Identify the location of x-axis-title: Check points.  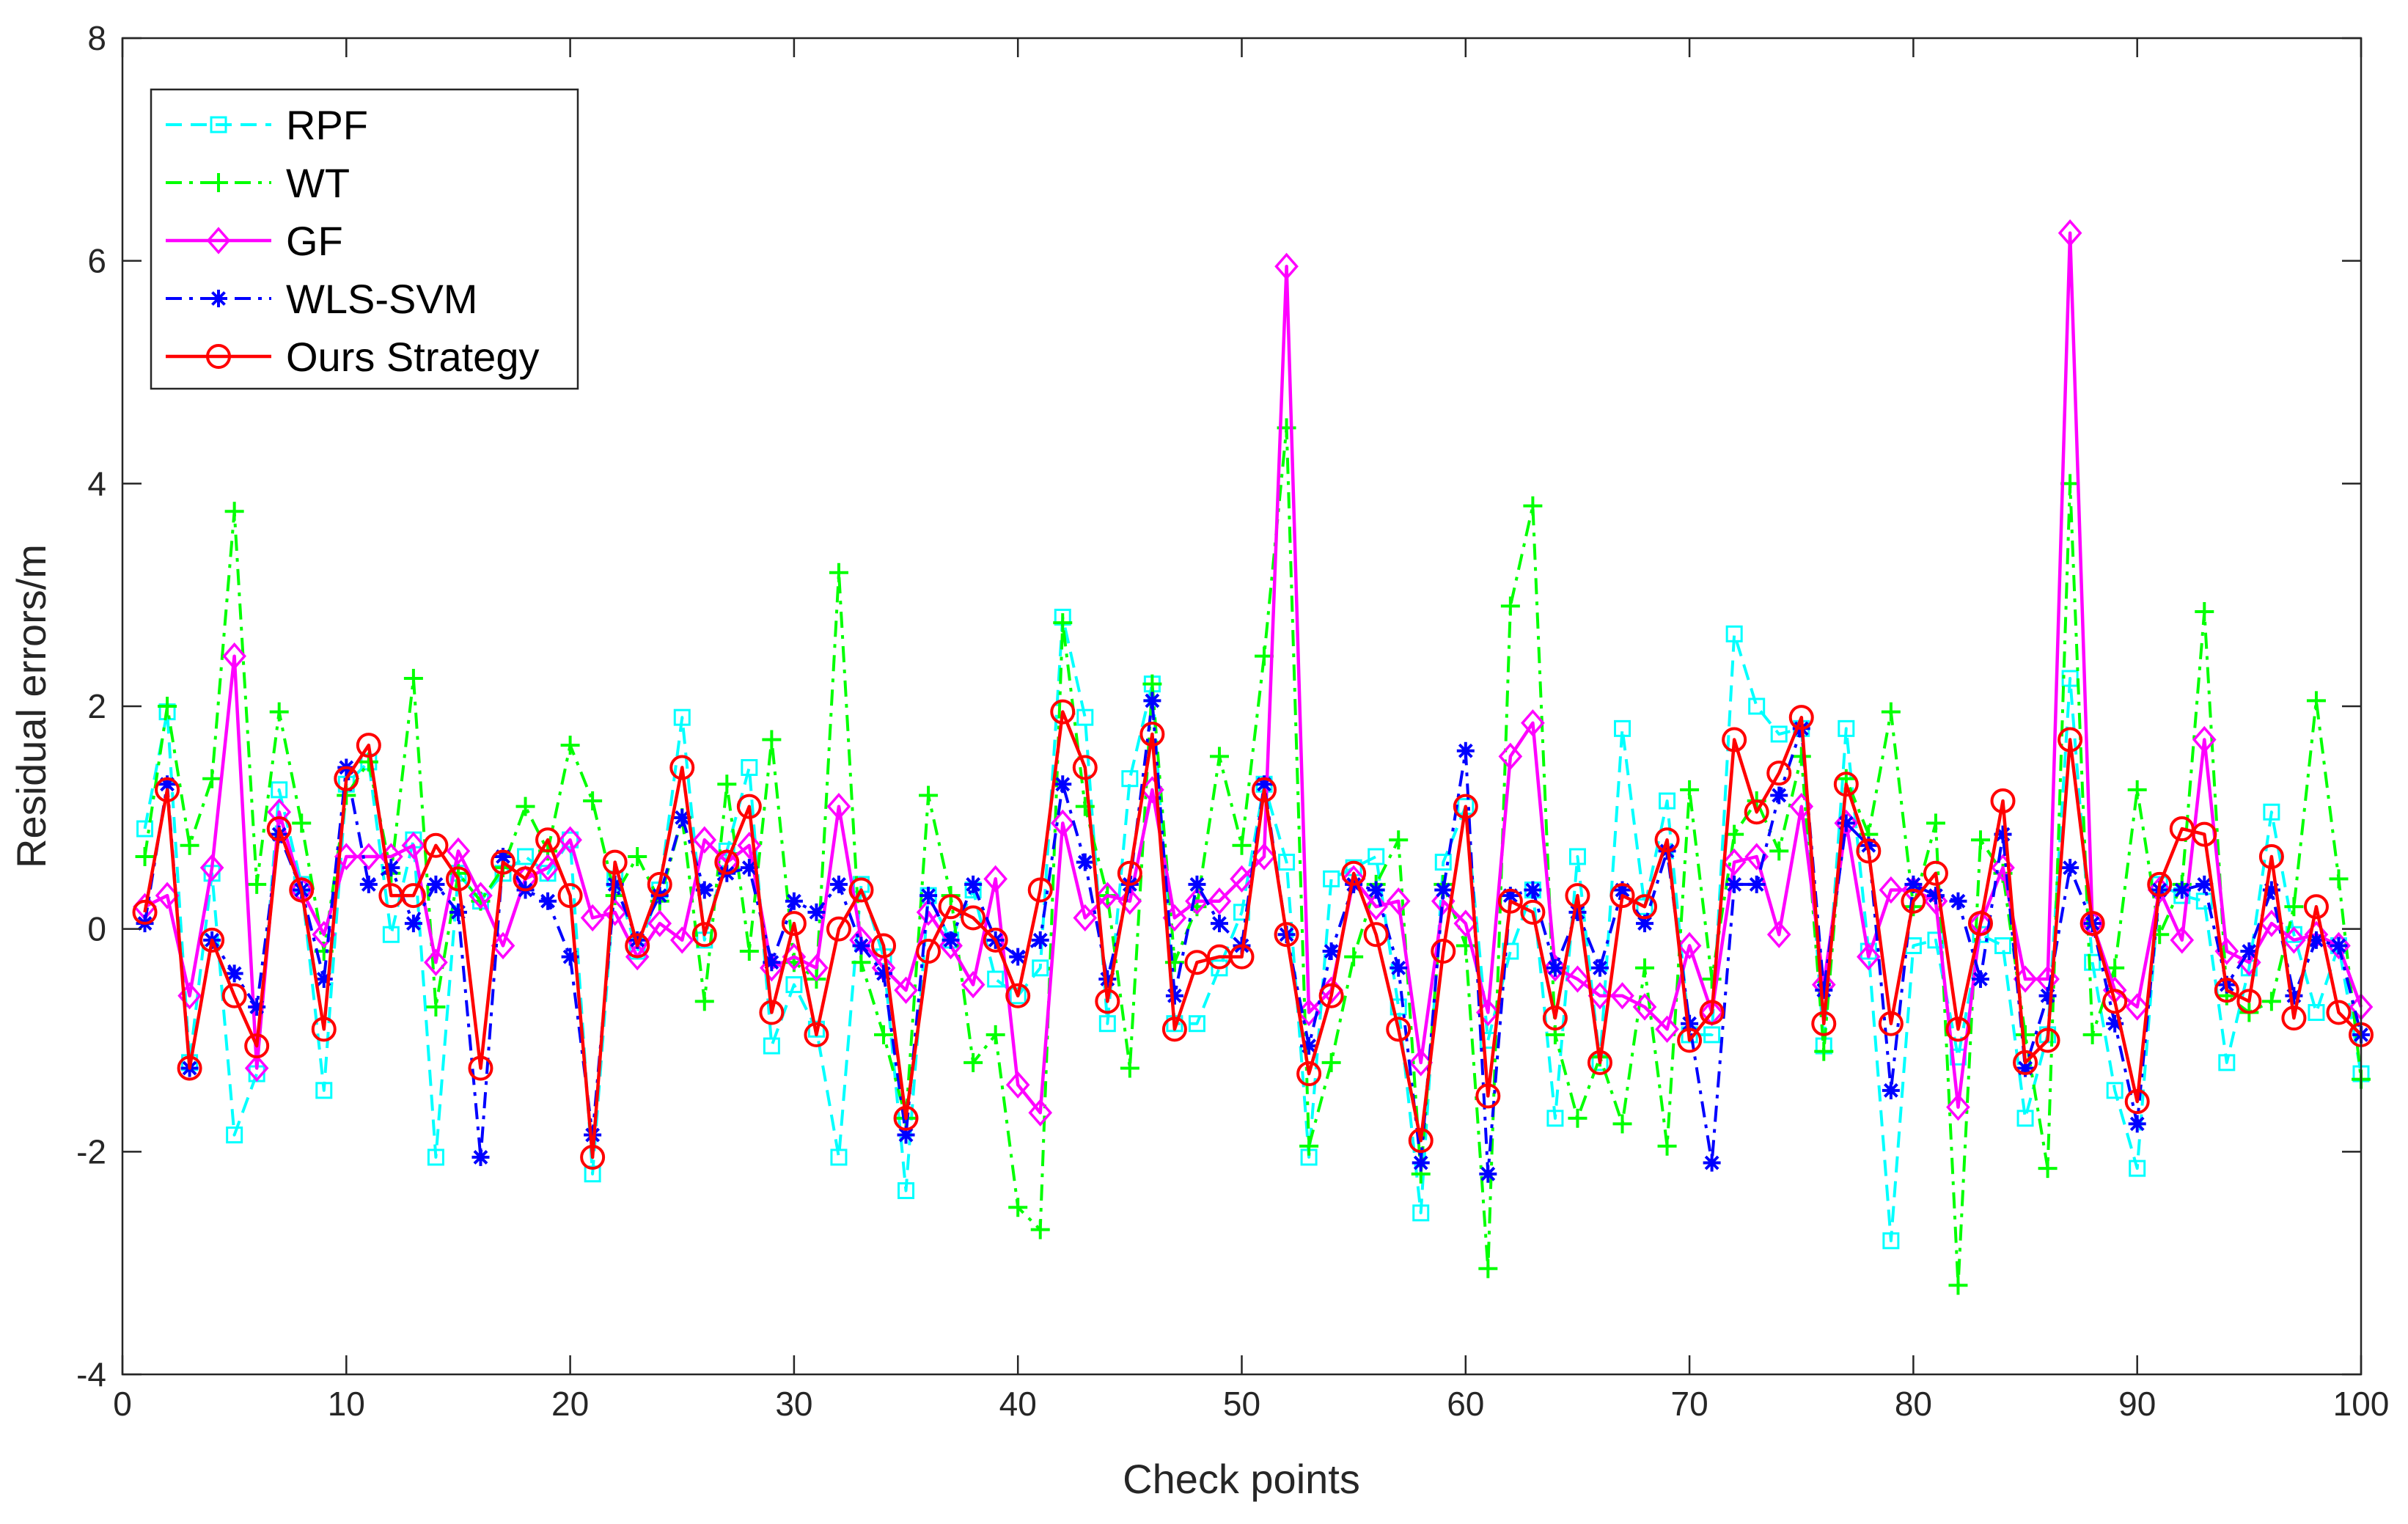
(1242, 1479).